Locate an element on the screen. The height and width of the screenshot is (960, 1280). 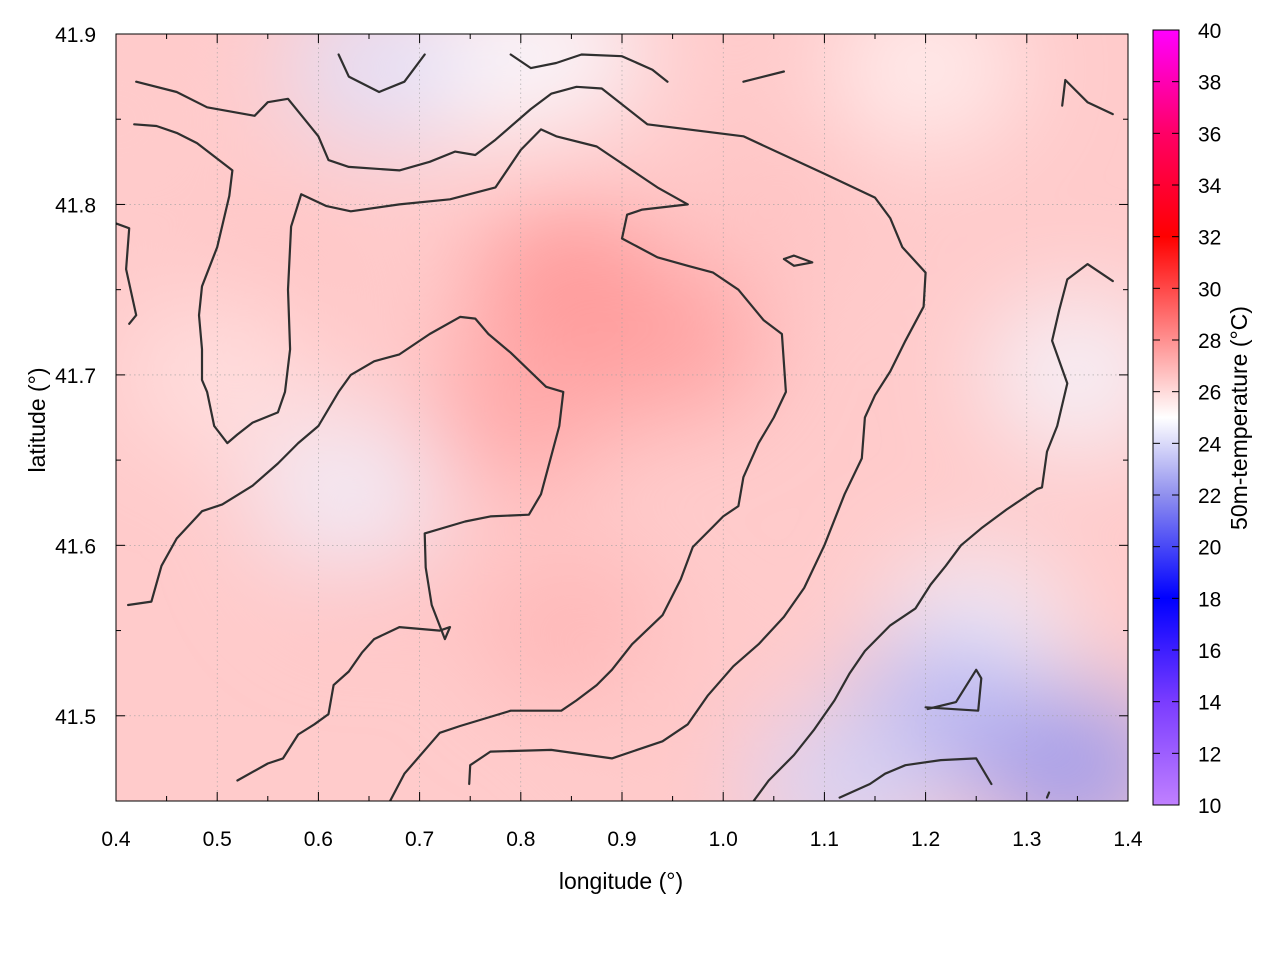
x-tick-label: 1.3 is located at coordinates (1026, 839).